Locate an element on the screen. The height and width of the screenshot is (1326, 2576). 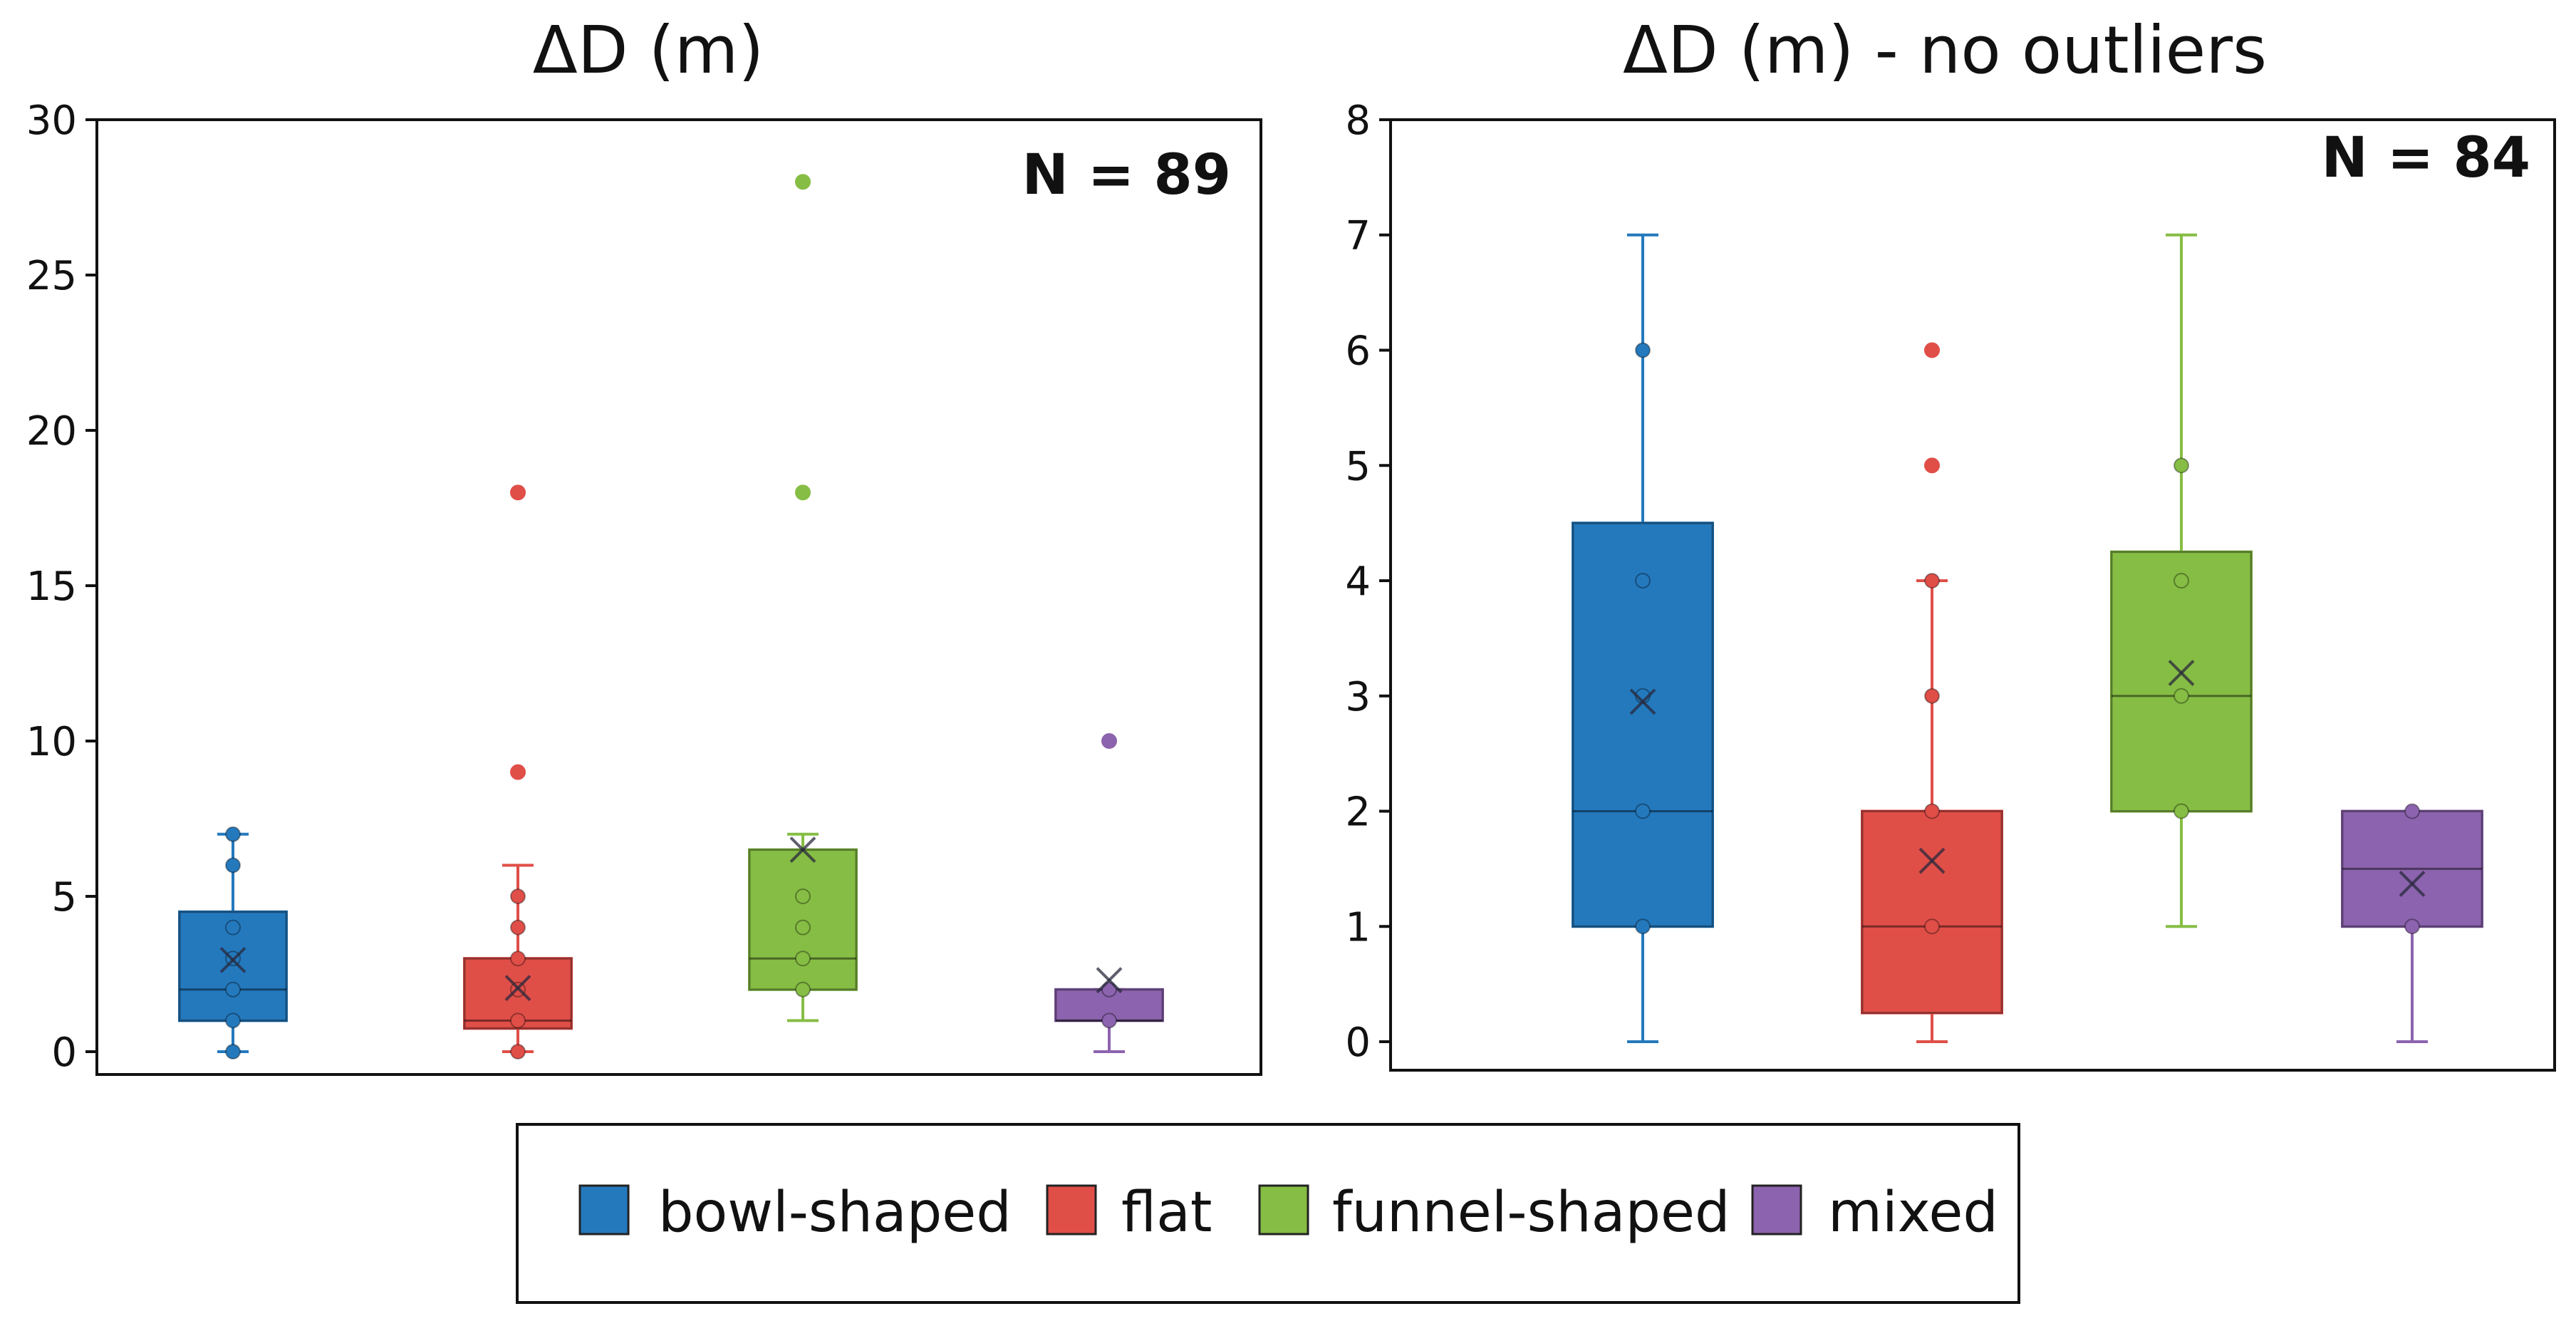
y-tick-label: 3 is located at coordinates (1358, 697).